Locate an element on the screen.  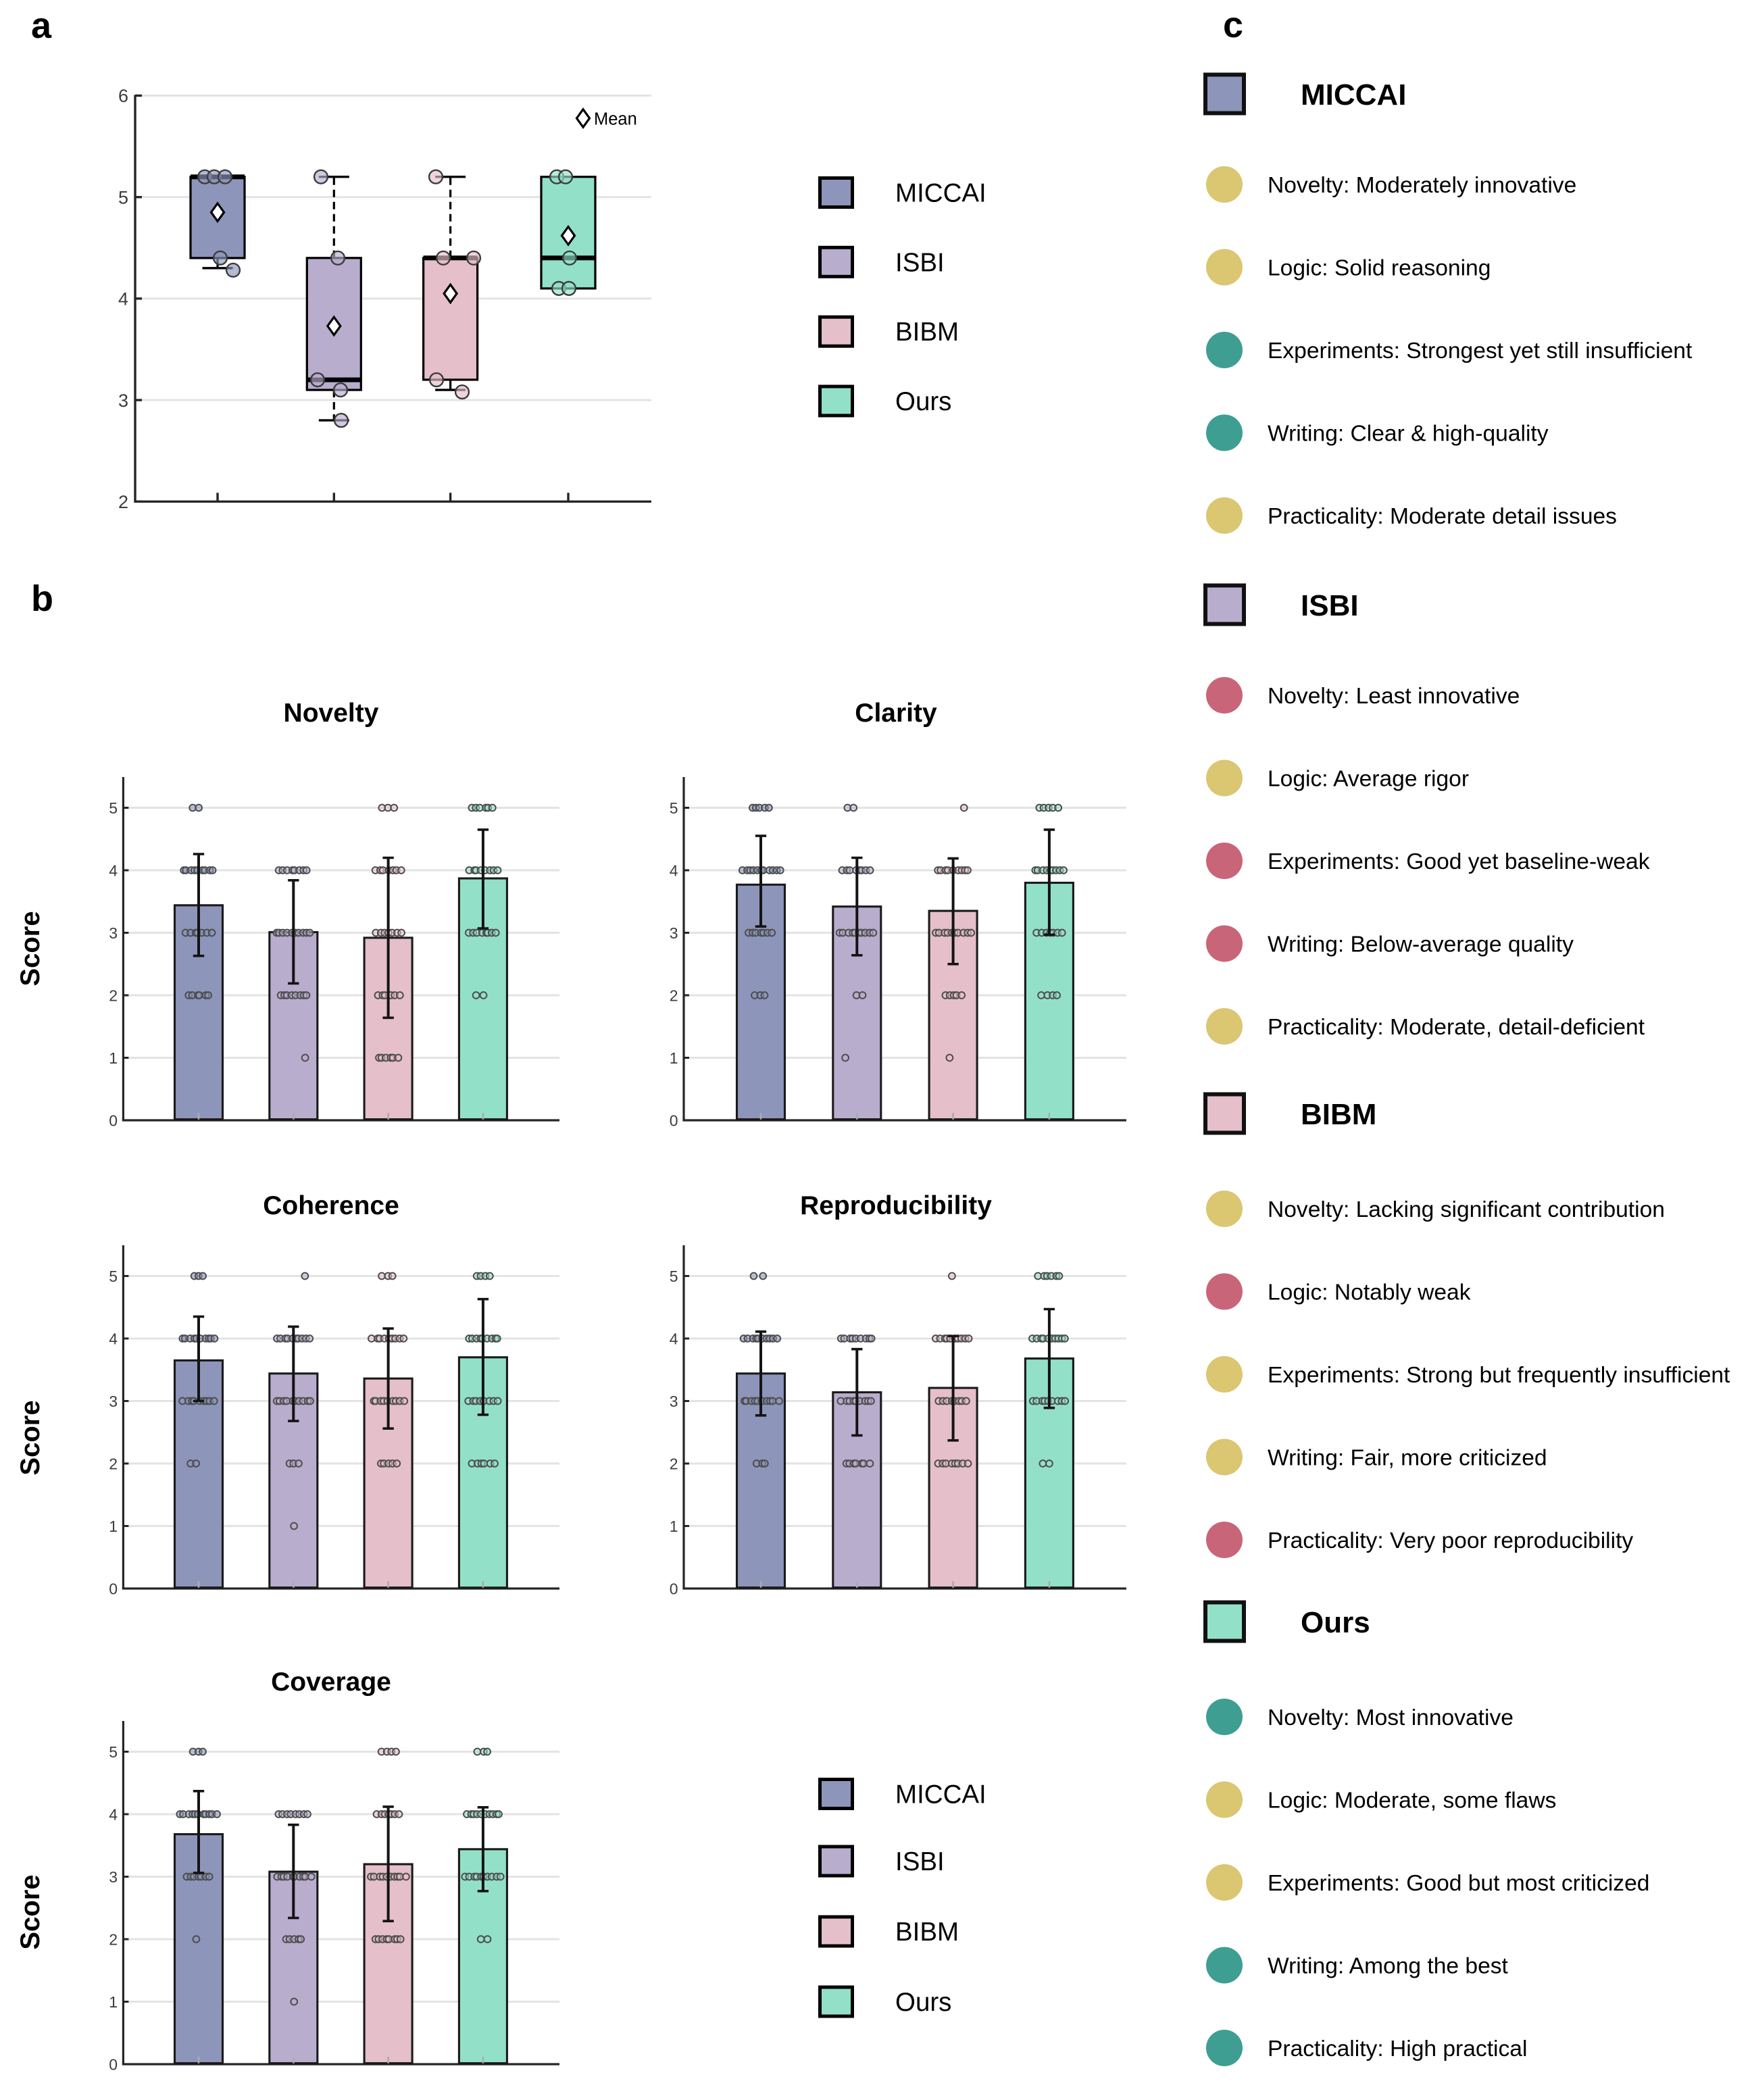
svg-text: b is located at coordinates (42, 598).